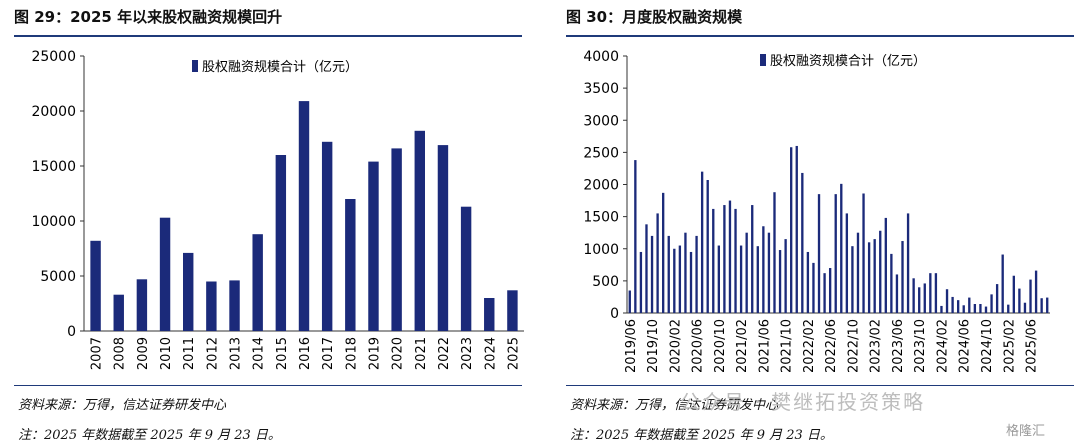 This screenshot has height=445, width=1080. Describe the element at coordinates (820, 385) in the screenshot. I see `footer-rule-right` at that location.